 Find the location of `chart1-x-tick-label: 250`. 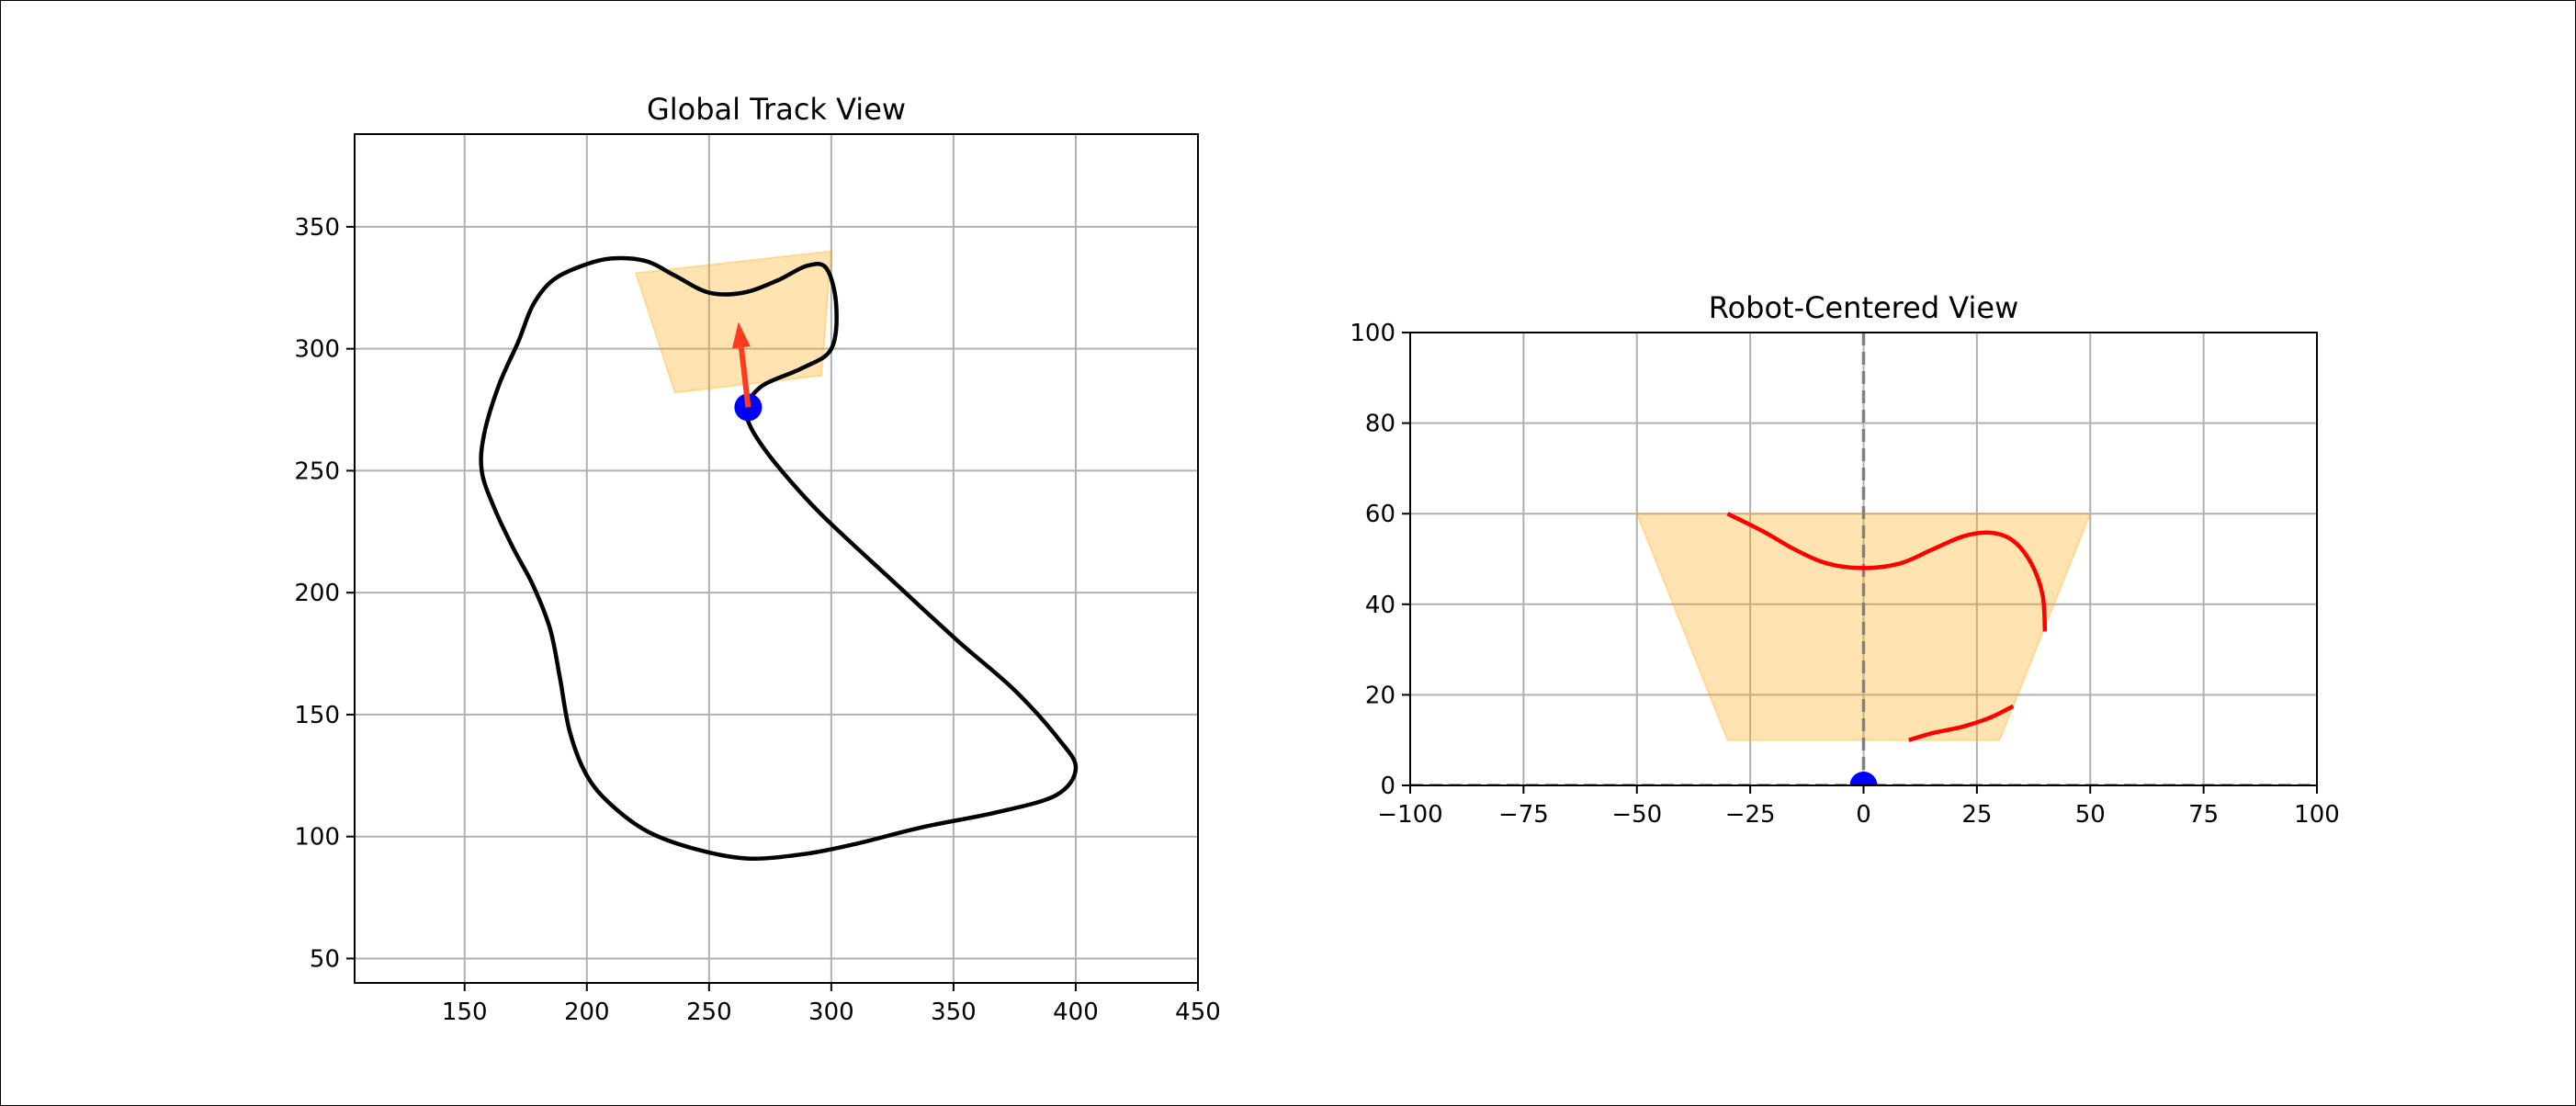

chart1-x-tick-label: 250 is located at coordinates (709, 1012).